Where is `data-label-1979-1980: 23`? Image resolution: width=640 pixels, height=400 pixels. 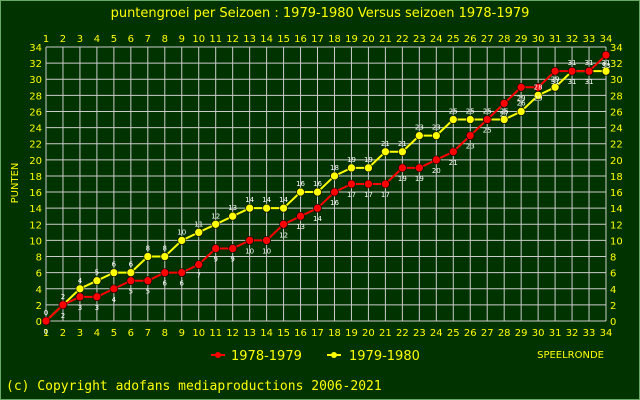 data-label-1979-1980: 23 is located at coordinates (419, 128).